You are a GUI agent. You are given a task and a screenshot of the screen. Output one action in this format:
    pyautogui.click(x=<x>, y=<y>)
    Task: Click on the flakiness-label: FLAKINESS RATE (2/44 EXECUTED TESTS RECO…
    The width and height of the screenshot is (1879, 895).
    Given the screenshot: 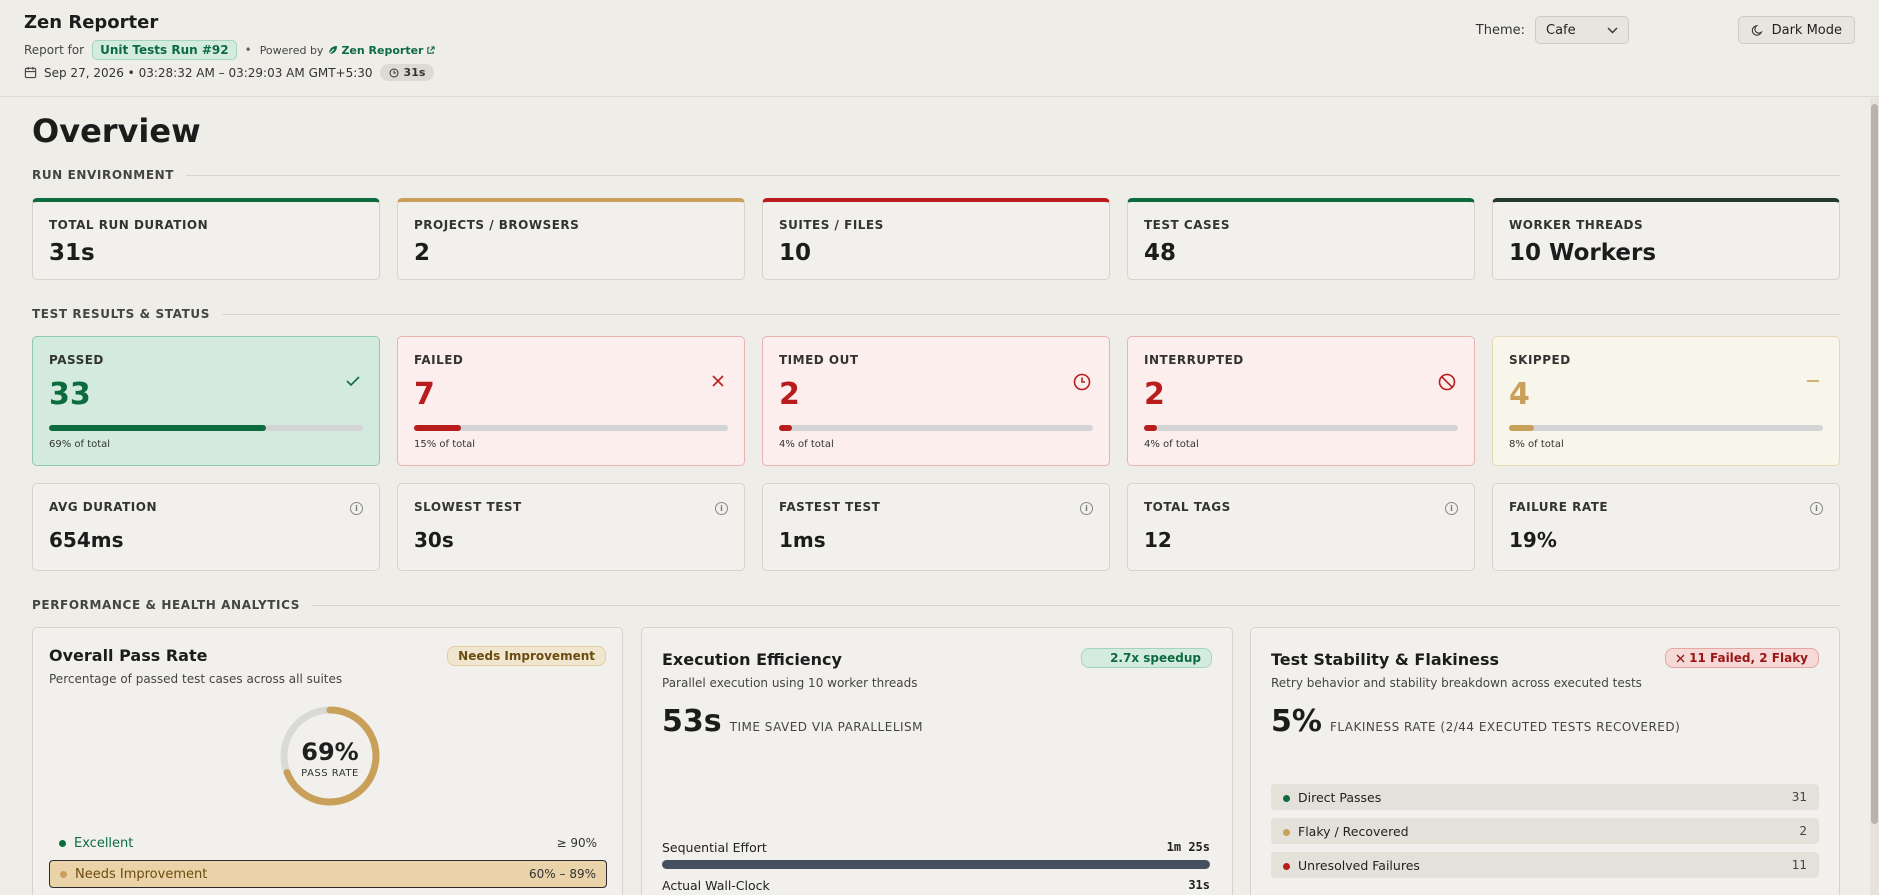 What is the action you would take?
    pyautogui.click(x=1505, y=727)
    